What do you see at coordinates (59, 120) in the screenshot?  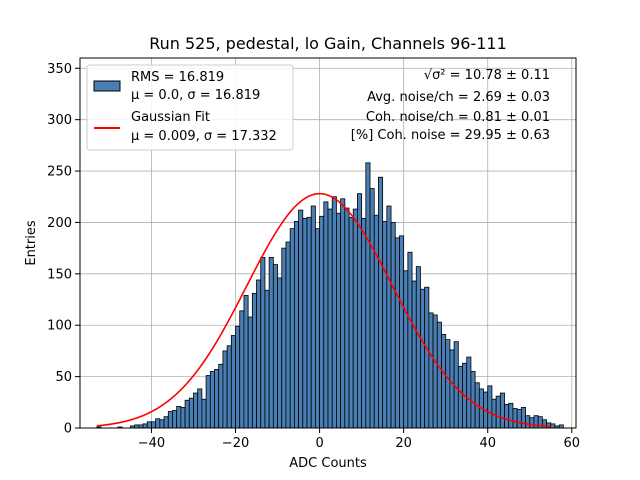 I see `y-tick-label: 300` at bounding box center [59, 120].